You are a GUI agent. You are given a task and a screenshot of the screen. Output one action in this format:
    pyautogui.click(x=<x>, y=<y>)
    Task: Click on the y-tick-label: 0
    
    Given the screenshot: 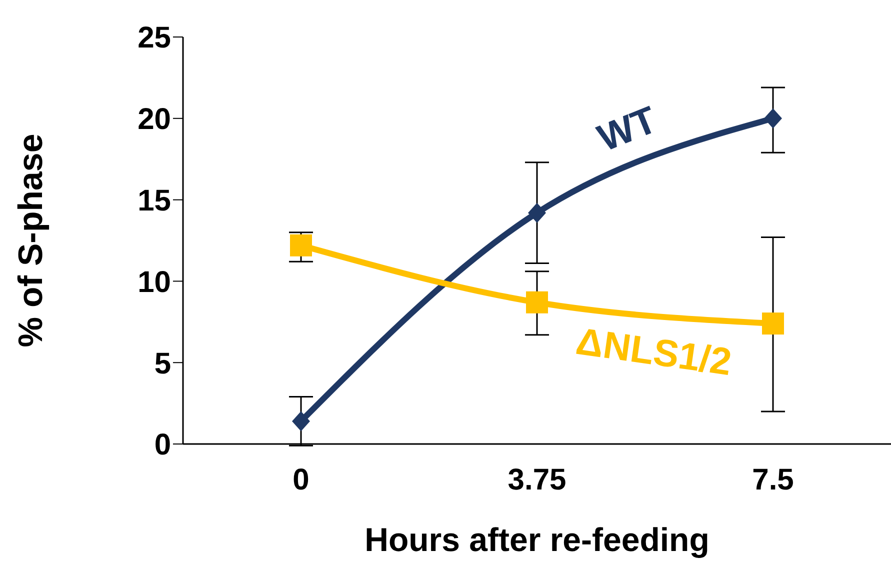 What is the action you would take?
    pyautogui.click(x=162, y=445)
    